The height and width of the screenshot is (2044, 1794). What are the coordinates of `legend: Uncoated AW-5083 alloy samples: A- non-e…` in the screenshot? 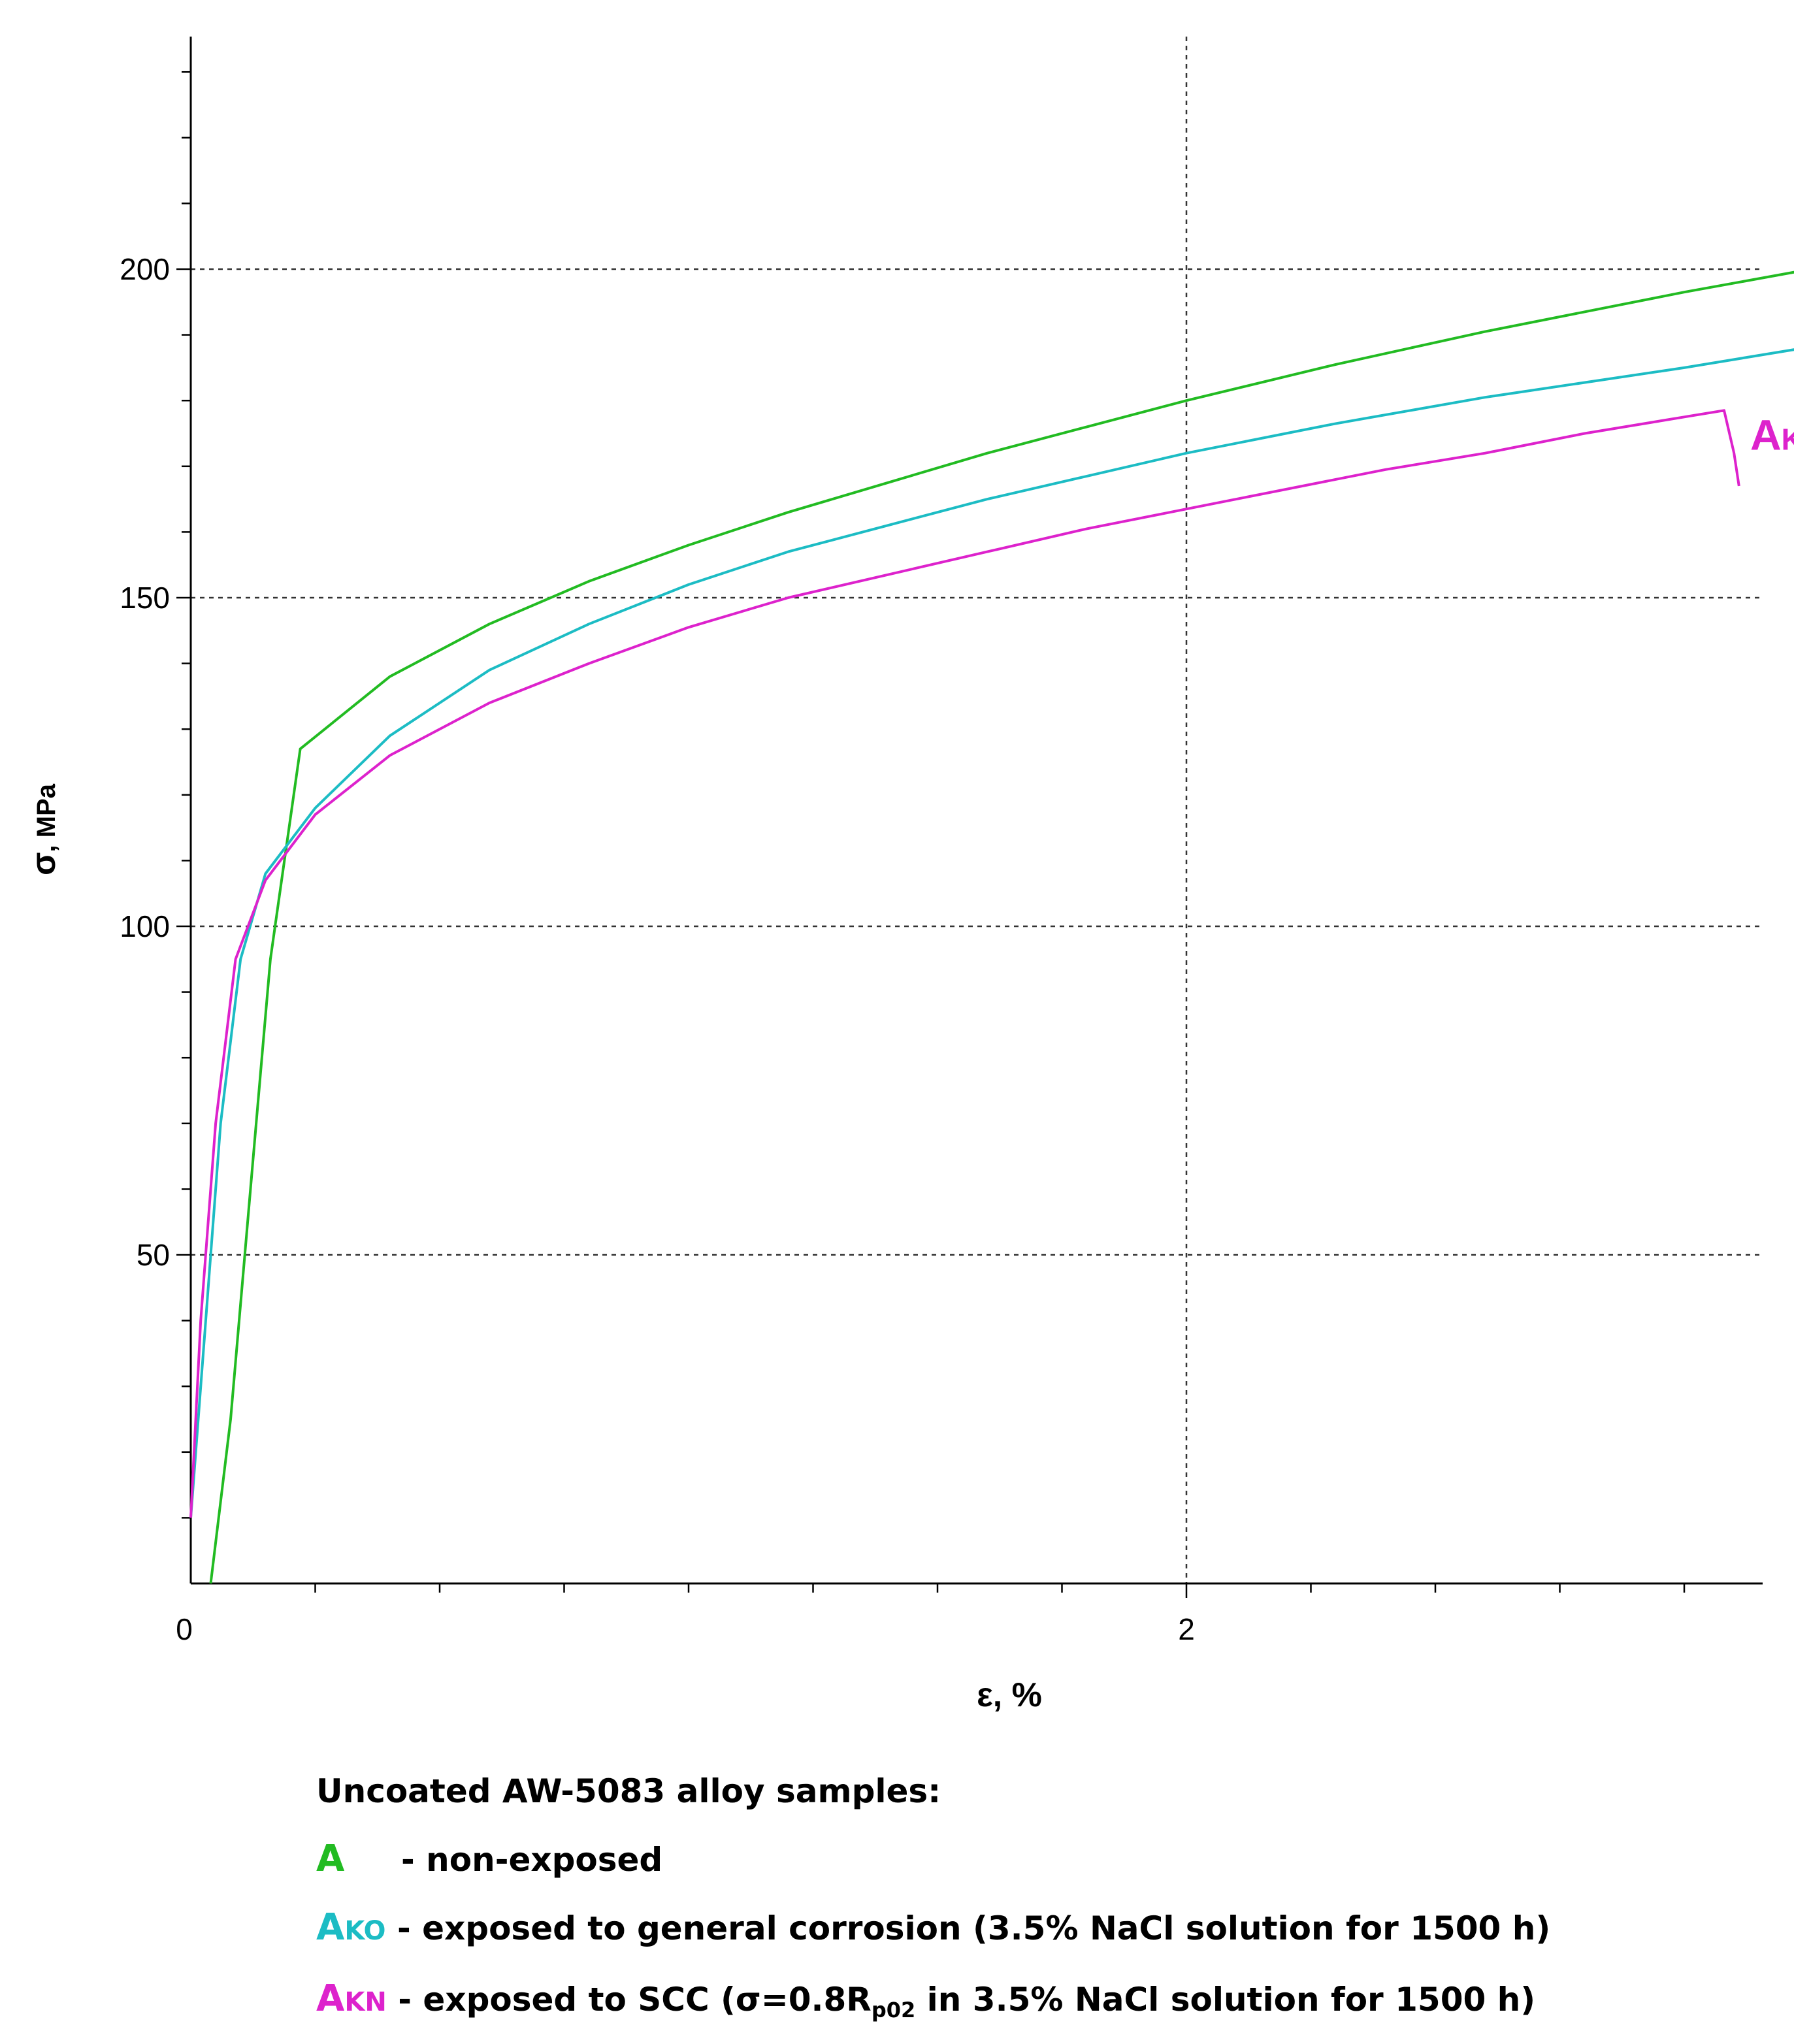 It's located at (933, 1900).